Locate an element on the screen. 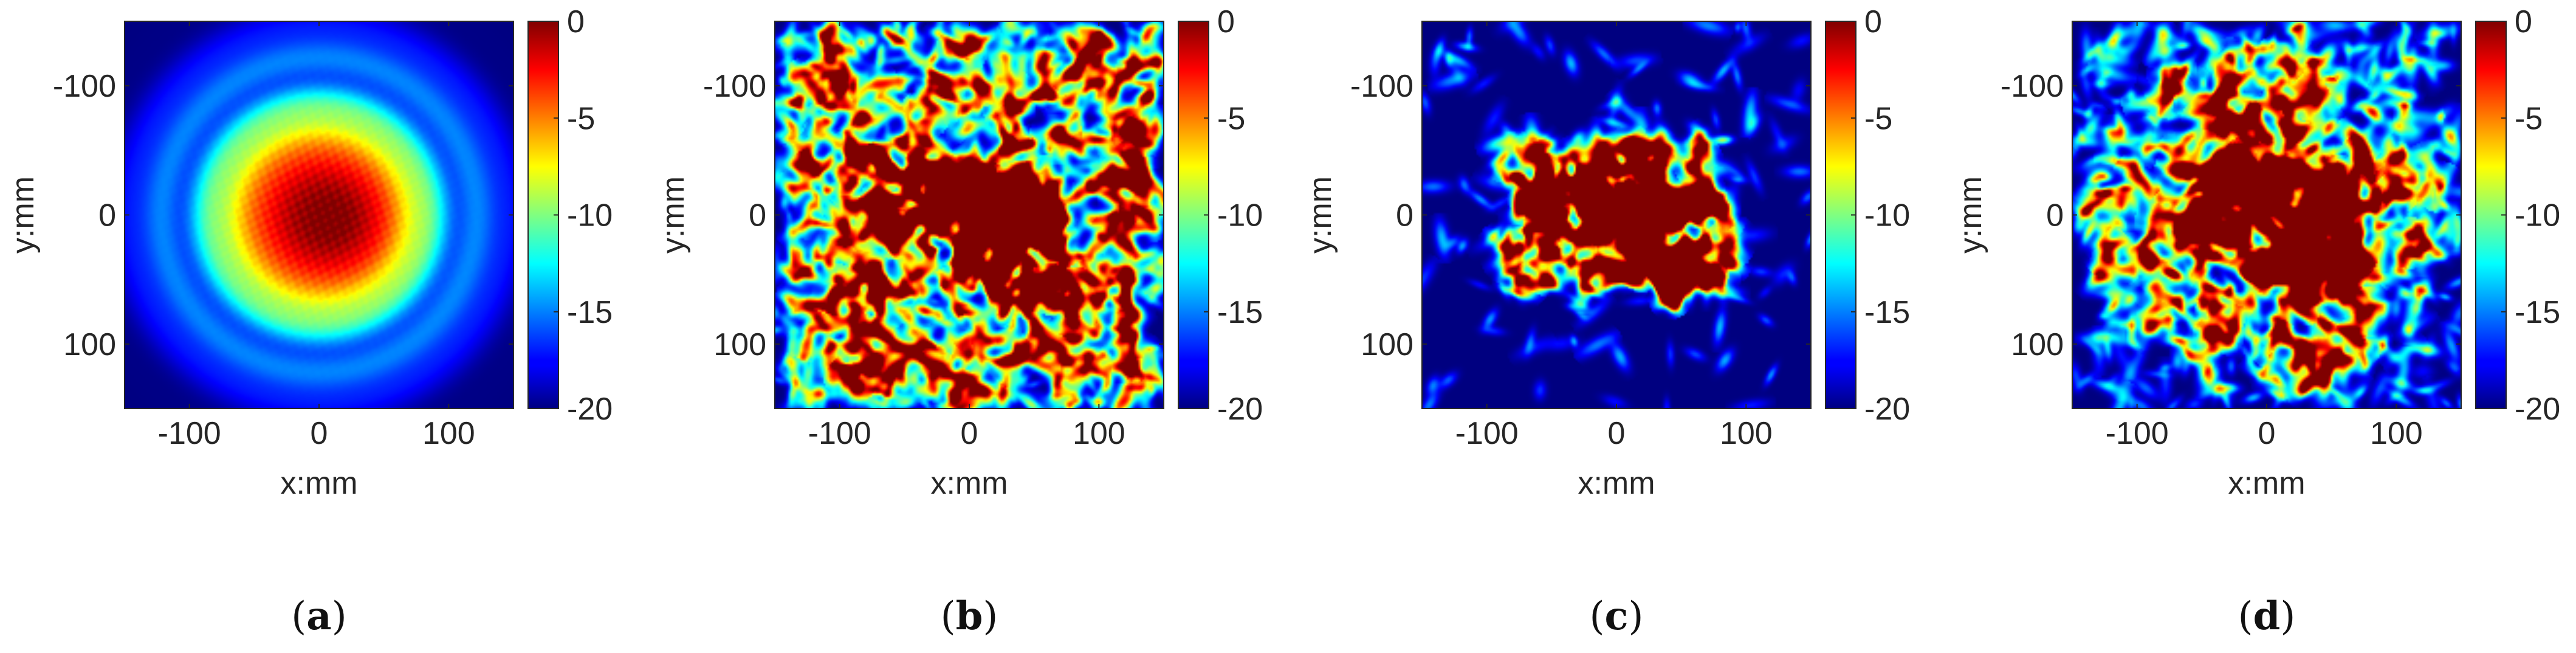 This screenshot has width=2576, height=653. panel-caption: (a) is located at coordinates (318, 616).